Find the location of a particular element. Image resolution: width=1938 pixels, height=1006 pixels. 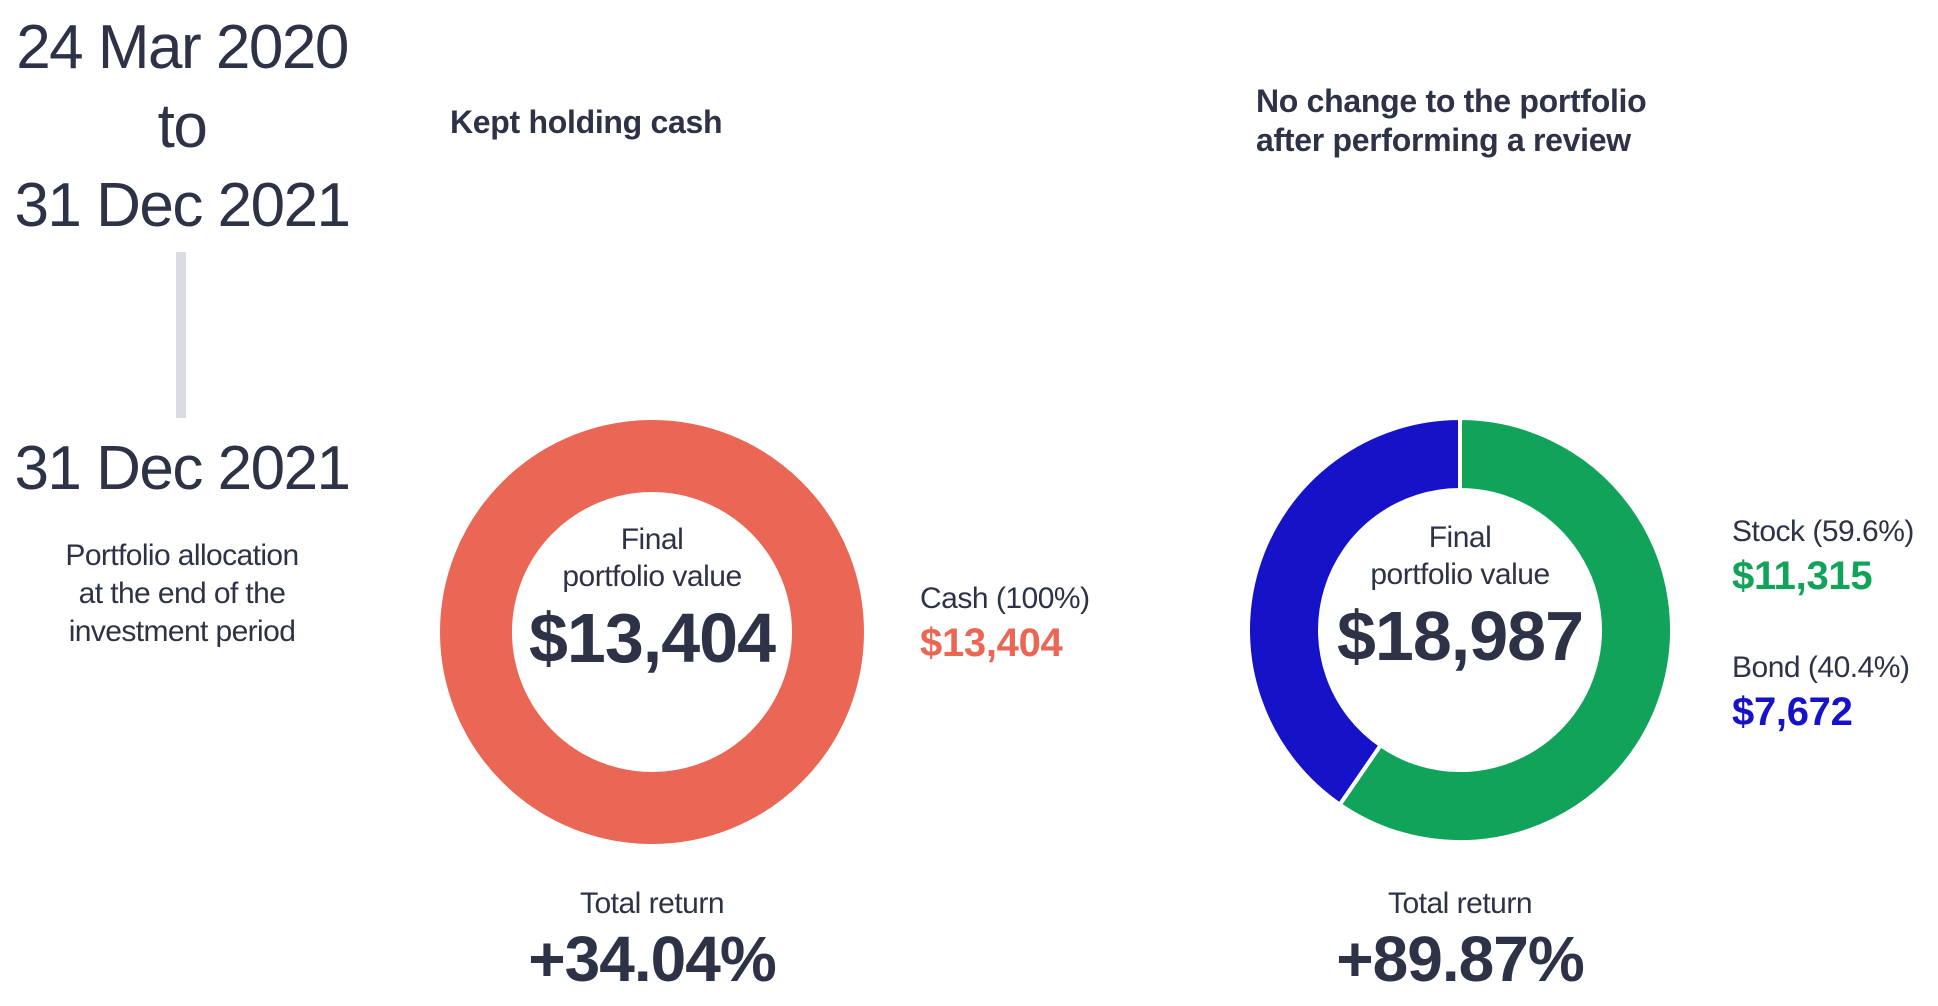

legend-item-bond: Bond (40.4%) $7,672 is located at coordinates (1823, 693).